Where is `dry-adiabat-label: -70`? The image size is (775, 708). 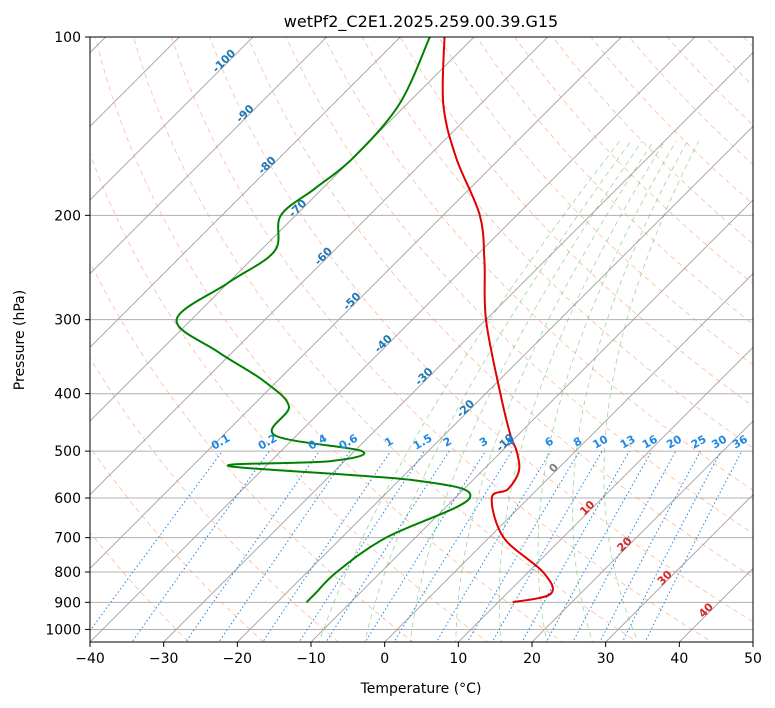 dry-adiabat-label: -70 is located at coordinates (297, 208).